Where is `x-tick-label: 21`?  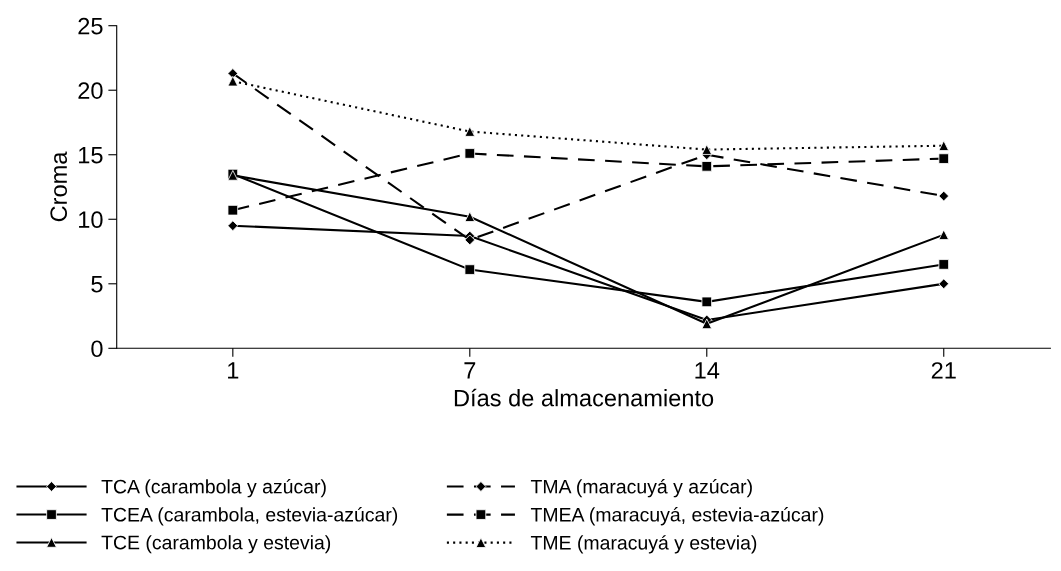
x-tick-label: 21 is located at coordinates (943, 370).